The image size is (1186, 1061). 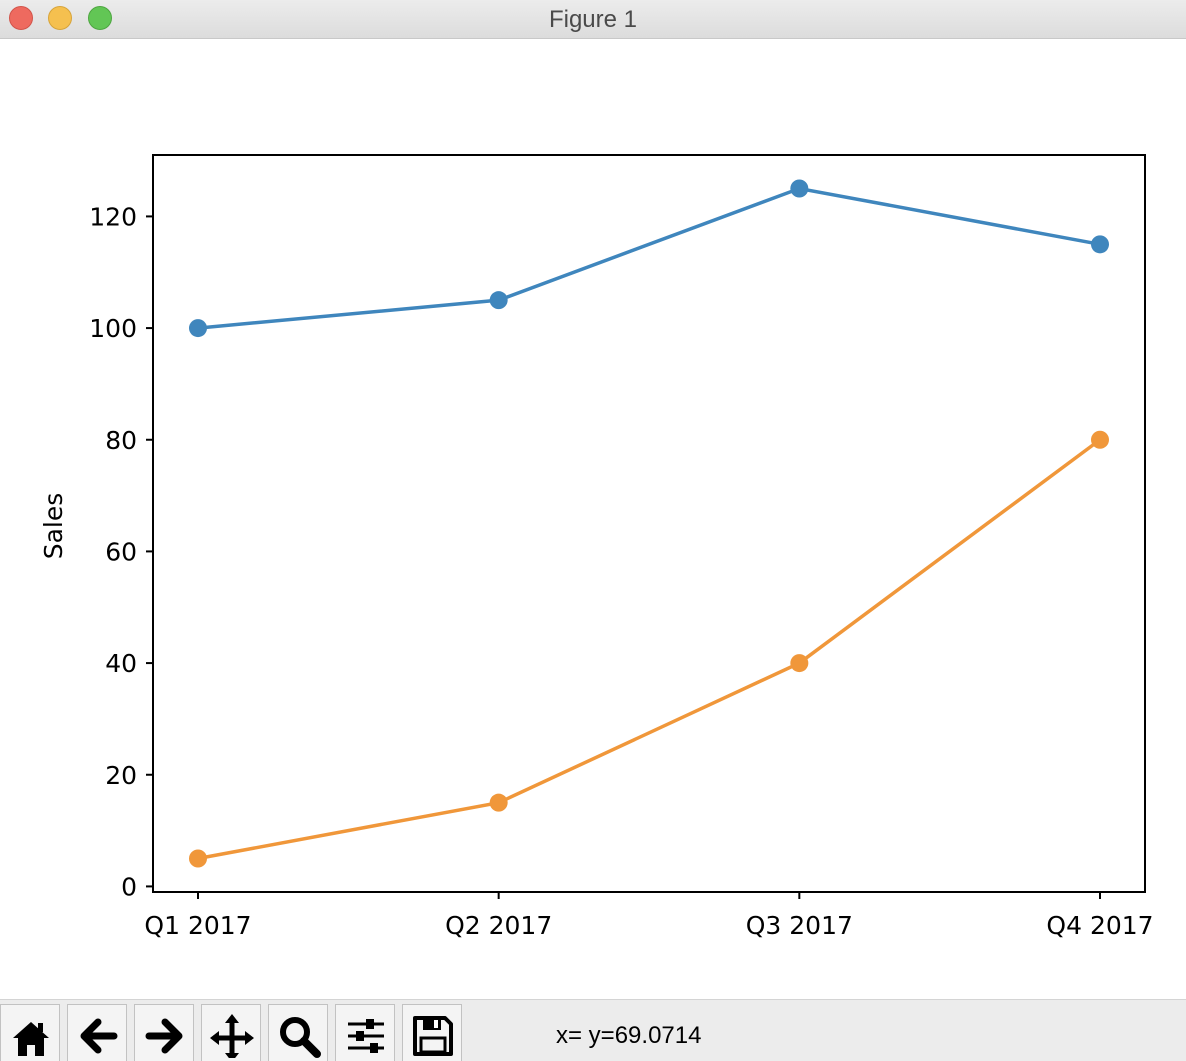 I want to click on minimize-window-button, so click(x=60, y=18).